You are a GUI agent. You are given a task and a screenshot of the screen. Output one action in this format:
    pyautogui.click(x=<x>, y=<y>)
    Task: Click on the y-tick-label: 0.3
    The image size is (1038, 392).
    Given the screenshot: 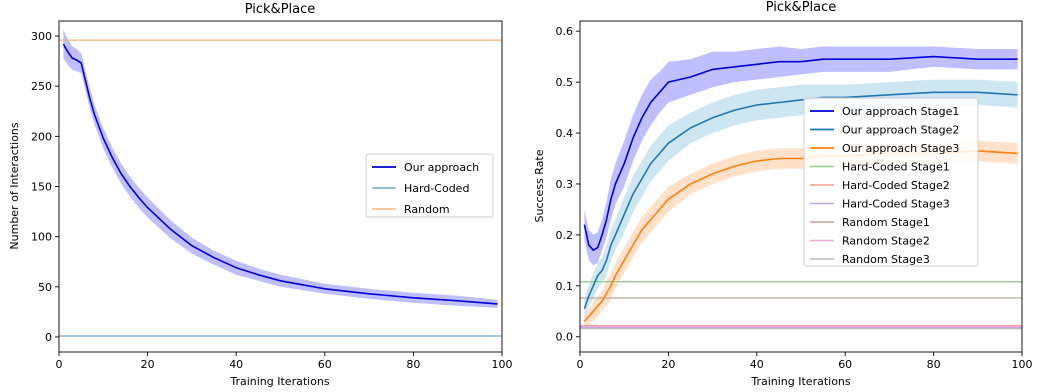 What is the action you would take?
    pyautogui.click(x=565, y=184)
    